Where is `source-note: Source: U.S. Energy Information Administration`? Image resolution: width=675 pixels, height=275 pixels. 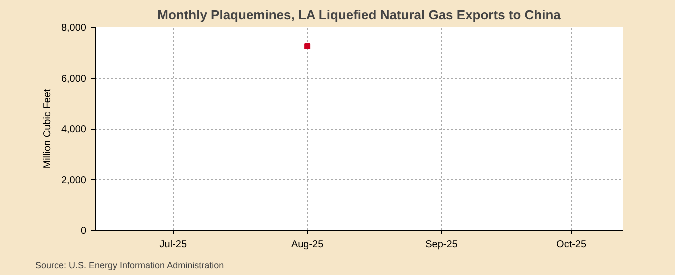
source-note: Source: U.S. Energy Information Administration is located at coordinates (130, 265).